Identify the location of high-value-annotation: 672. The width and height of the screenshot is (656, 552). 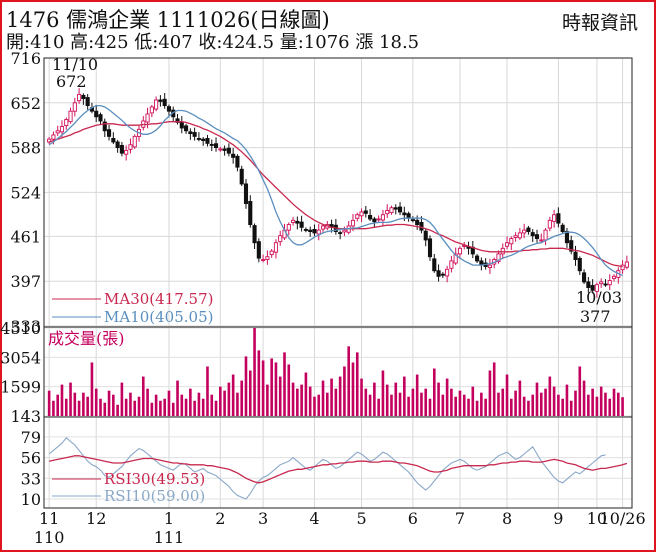
(71, 81).